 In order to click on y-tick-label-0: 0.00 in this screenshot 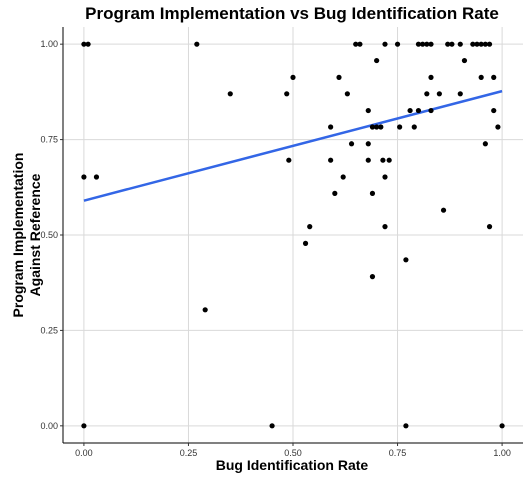, I will do `click(49, 426)`.